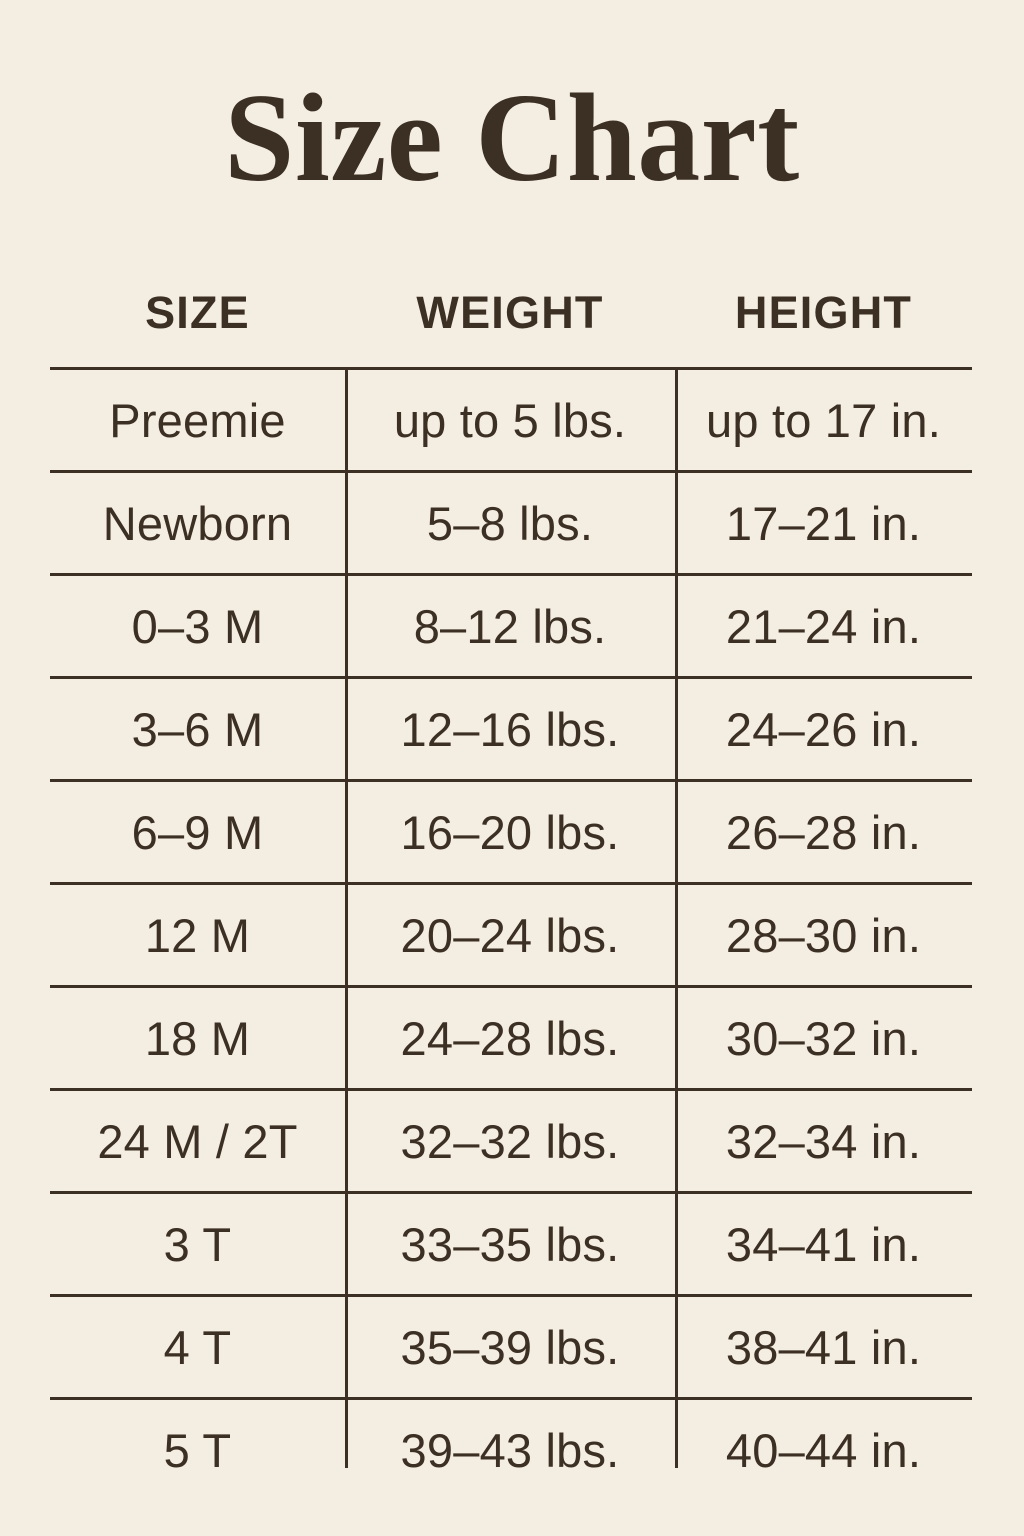 The height and width of the screenshot is (1536, 1024). I want to click on cell-weight: 35–39 lbs., so click(510, 1347).